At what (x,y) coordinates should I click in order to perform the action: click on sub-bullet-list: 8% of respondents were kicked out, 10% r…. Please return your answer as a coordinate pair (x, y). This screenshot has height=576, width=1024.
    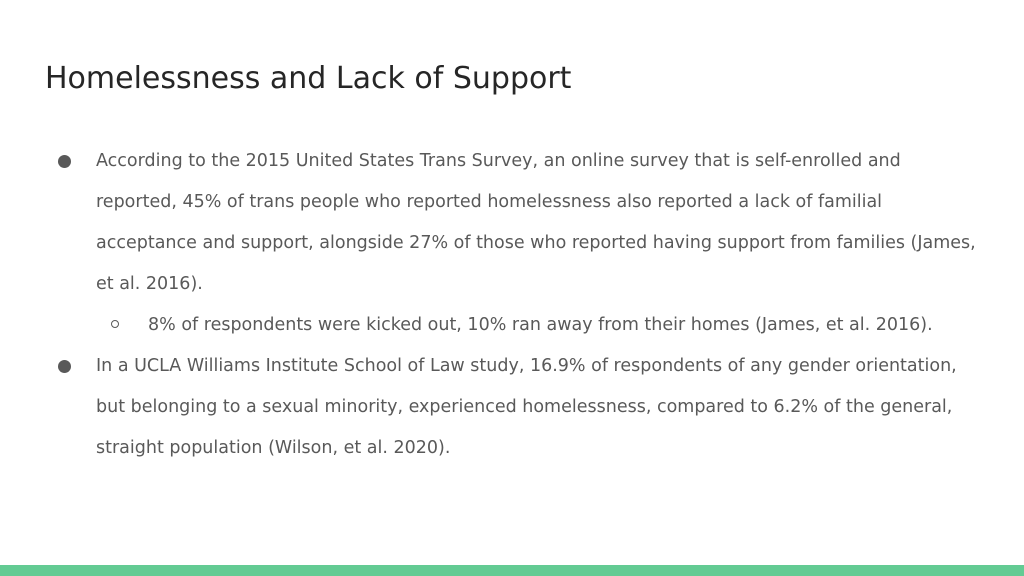
    Looking at the image, I should click on (540, 325).